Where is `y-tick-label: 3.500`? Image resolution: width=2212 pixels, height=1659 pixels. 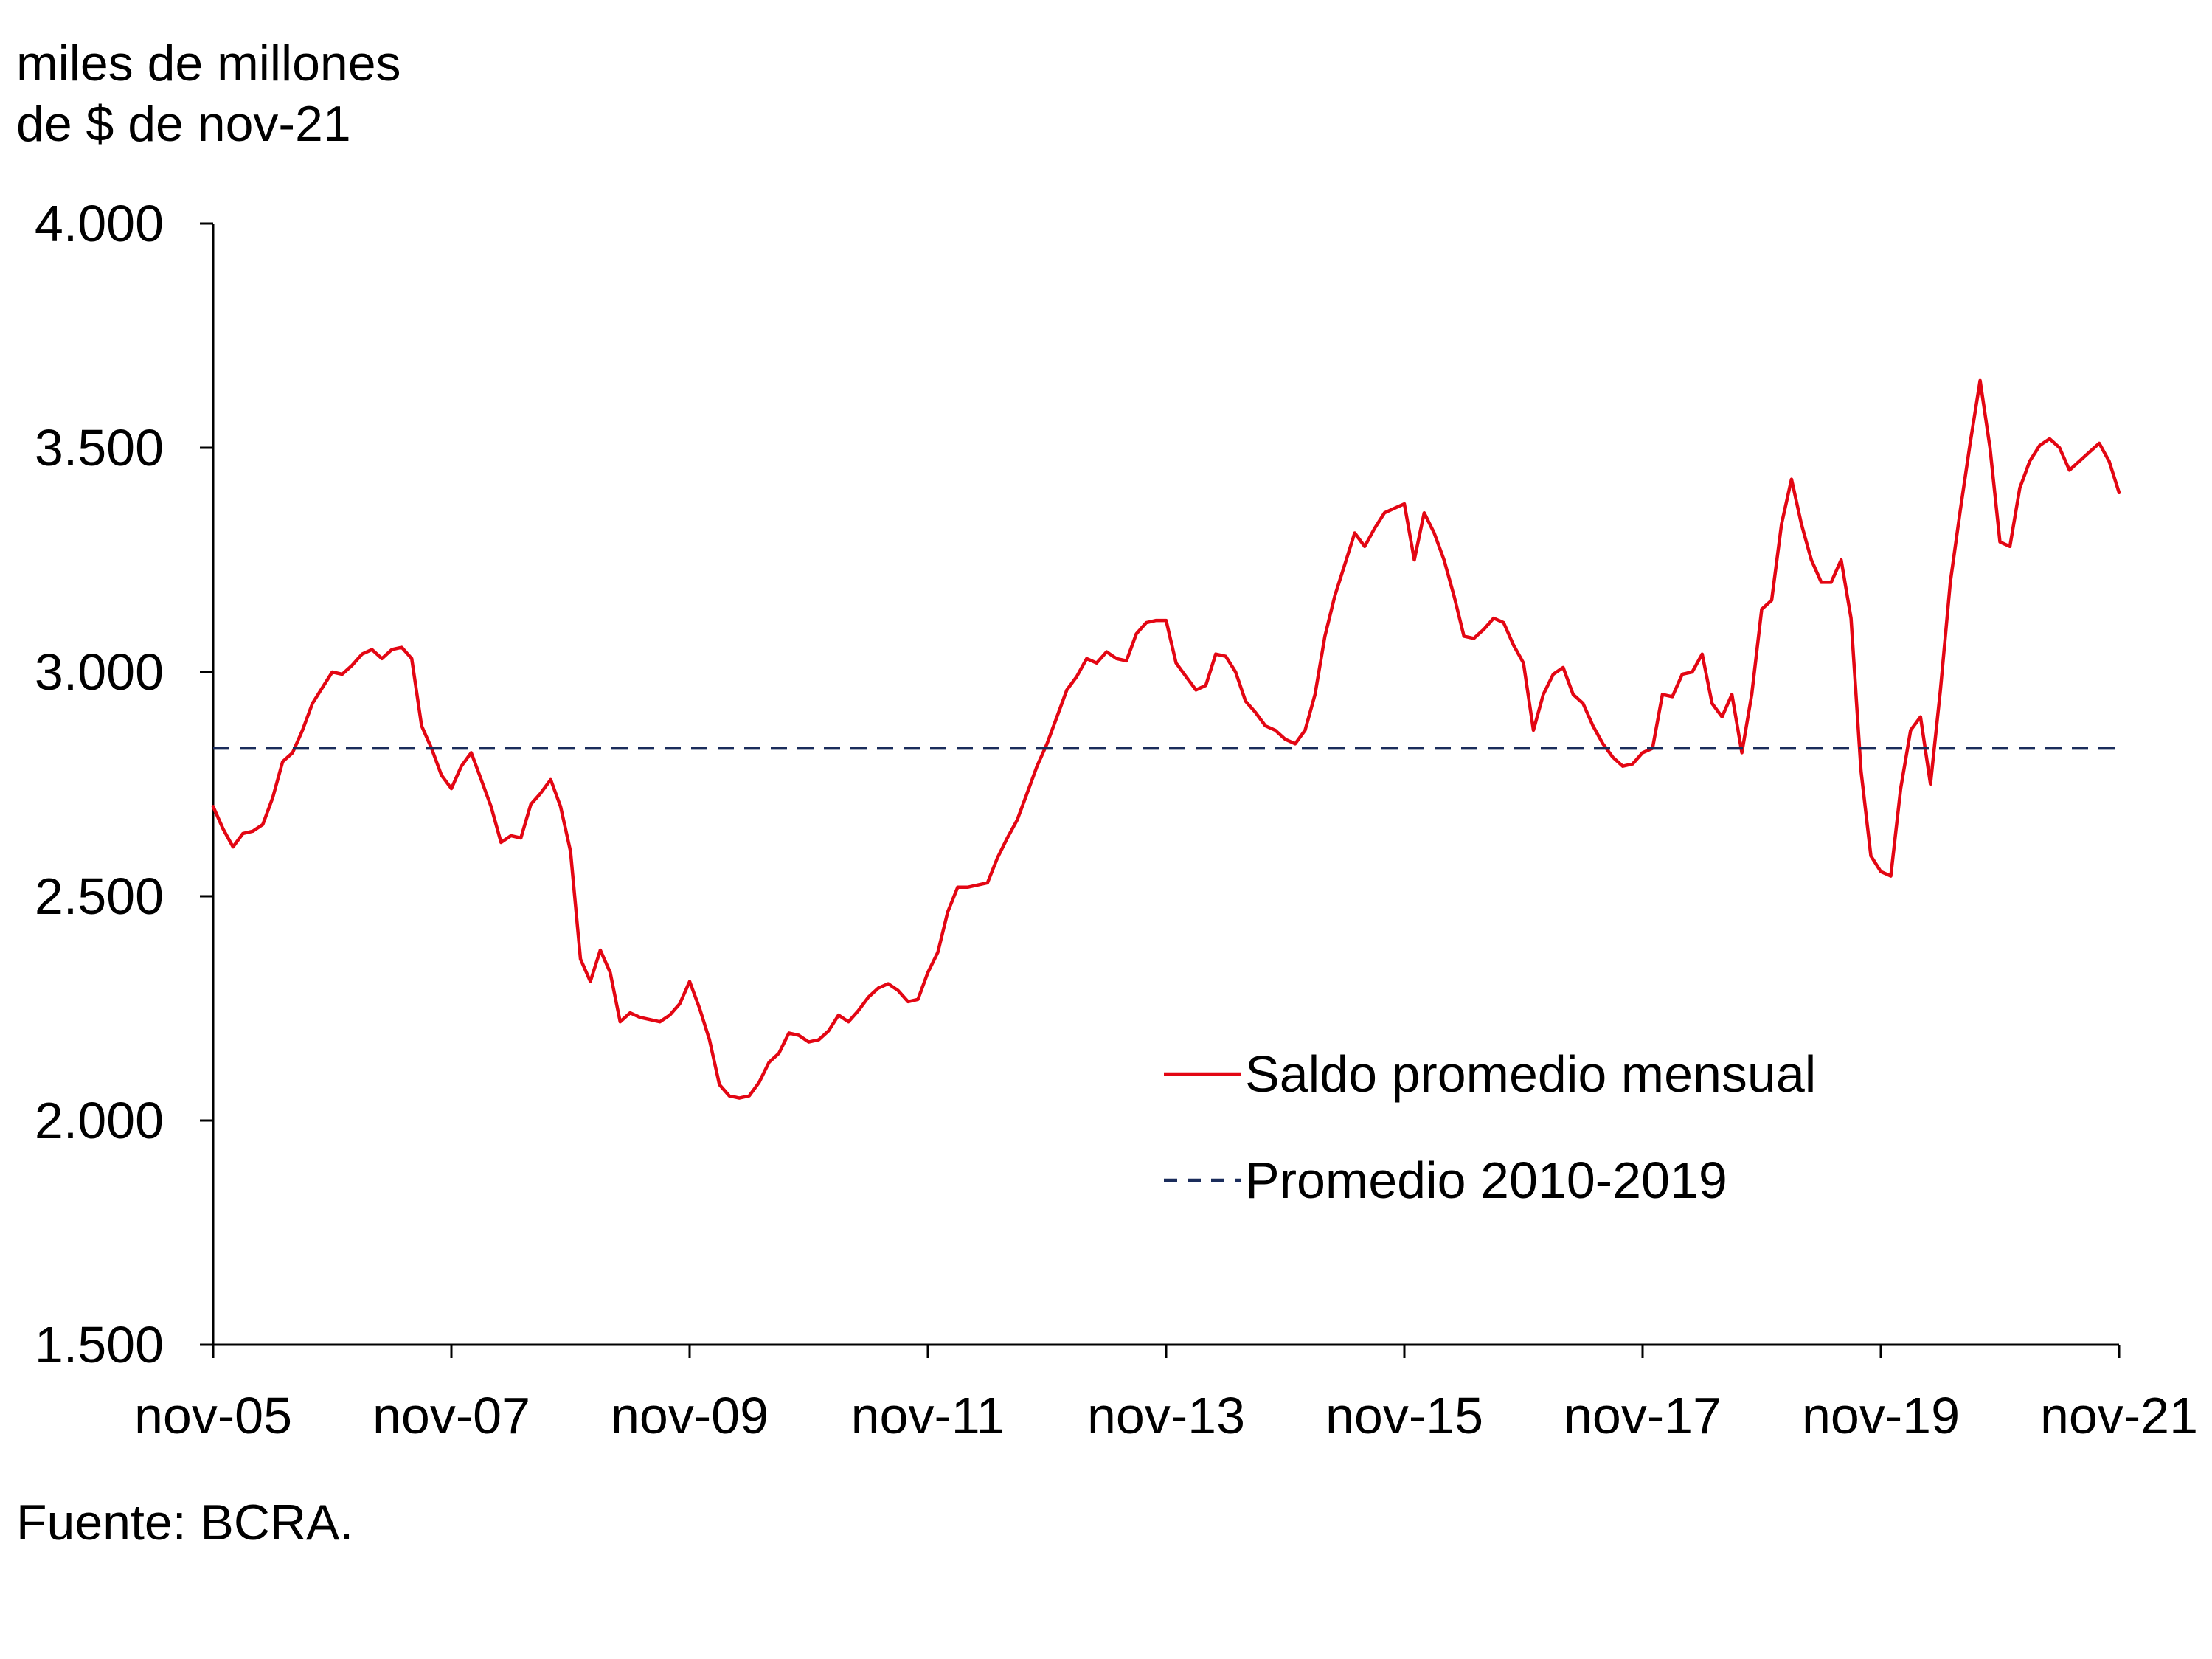 y-tick-label: 3.500 is located at coordinates (100, 448).